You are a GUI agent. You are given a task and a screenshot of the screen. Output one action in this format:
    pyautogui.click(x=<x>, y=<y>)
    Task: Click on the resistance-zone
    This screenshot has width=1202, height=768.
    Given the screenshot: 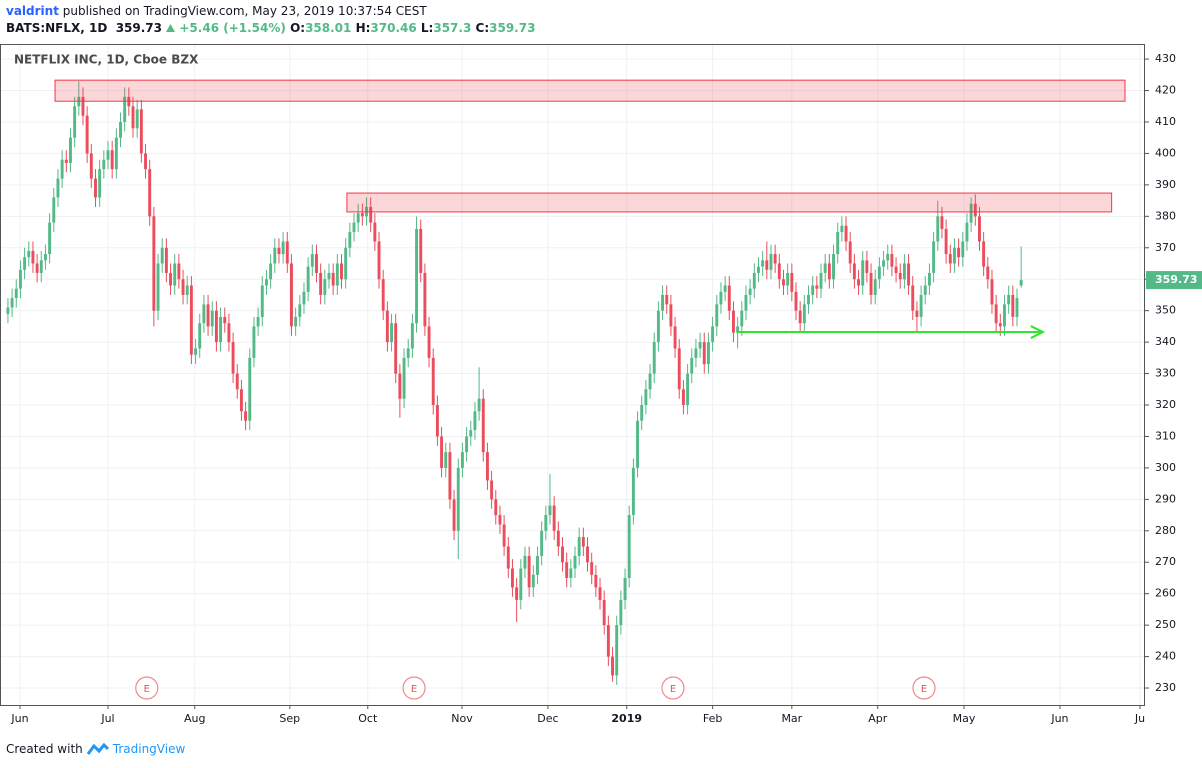 What is the action you would take?
    pyautogui.click(x=590, y=90)
    